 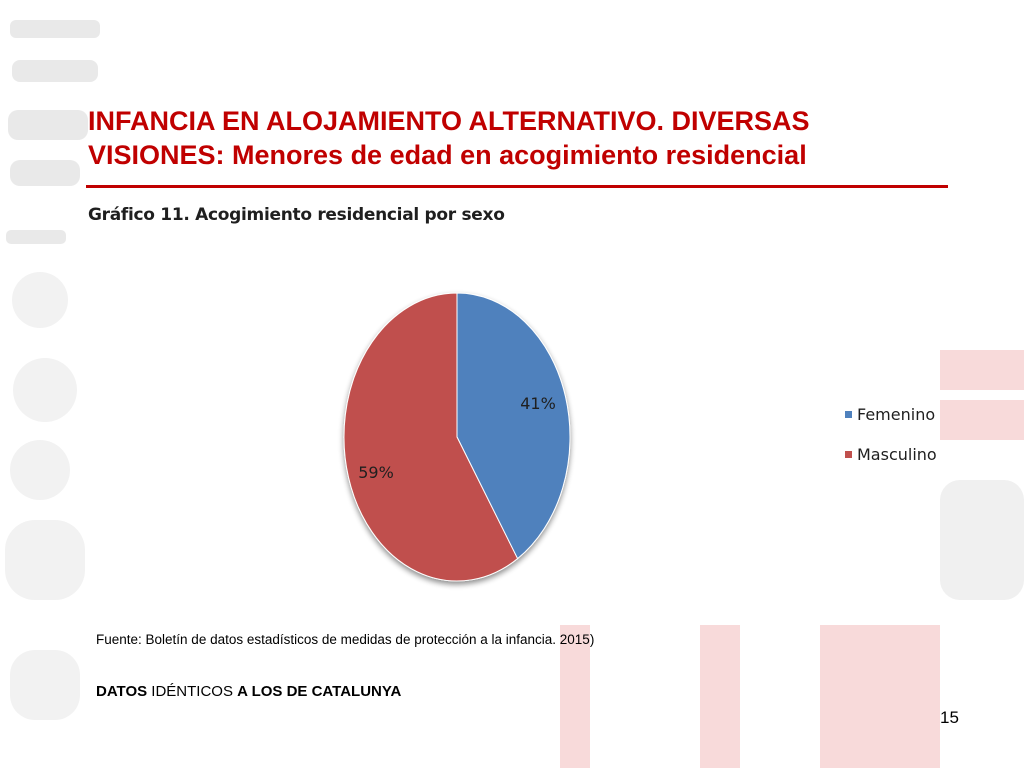 What do you see at coordinates (949, 717) in the screenshot?
I see `page-number: 15` at bounding box center [949, 717].